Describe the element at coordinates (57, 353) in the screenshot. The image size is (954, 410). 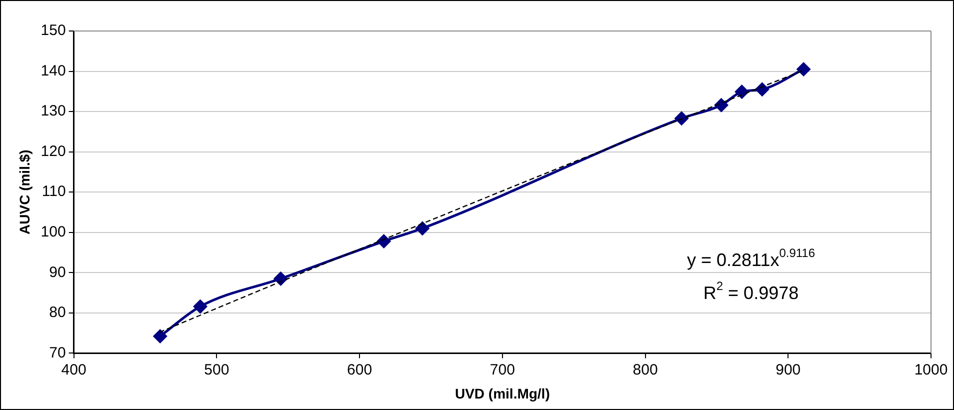
I see `y-tick-label: 70` at that location.